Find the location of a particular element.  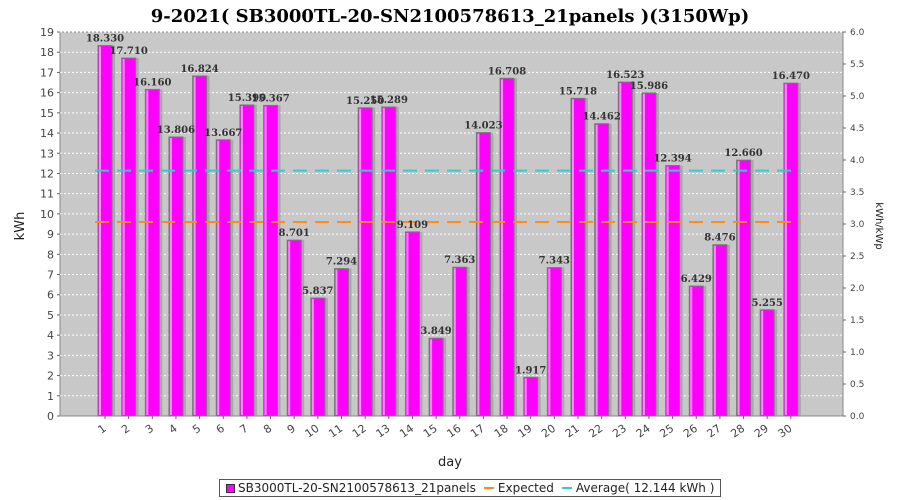

y-tick-label: 15 is located at coordinates (47, 113).